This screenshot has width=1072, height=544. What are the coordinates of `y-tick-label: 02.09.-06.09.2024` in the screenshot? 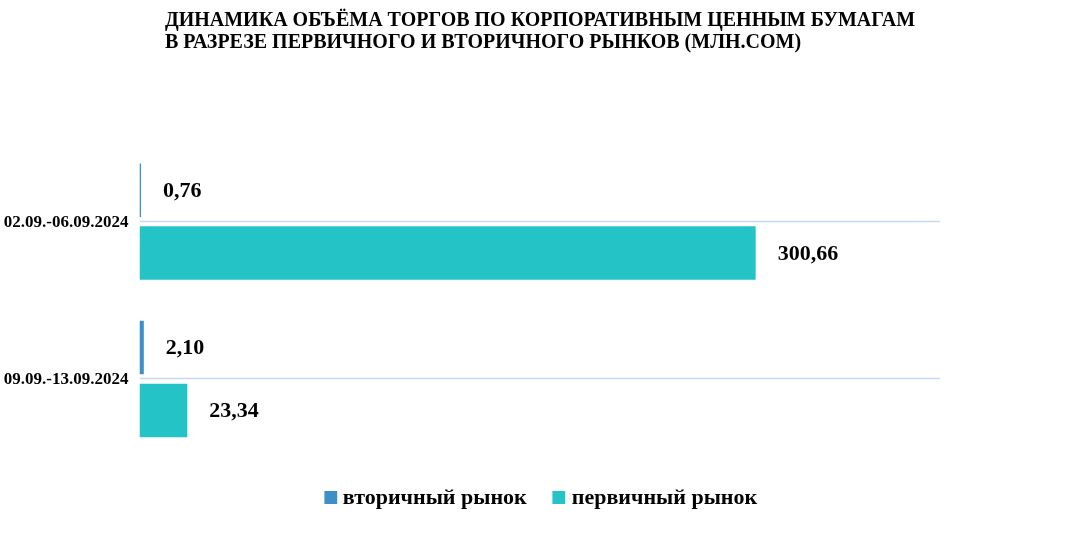 It's located at (66, 222).